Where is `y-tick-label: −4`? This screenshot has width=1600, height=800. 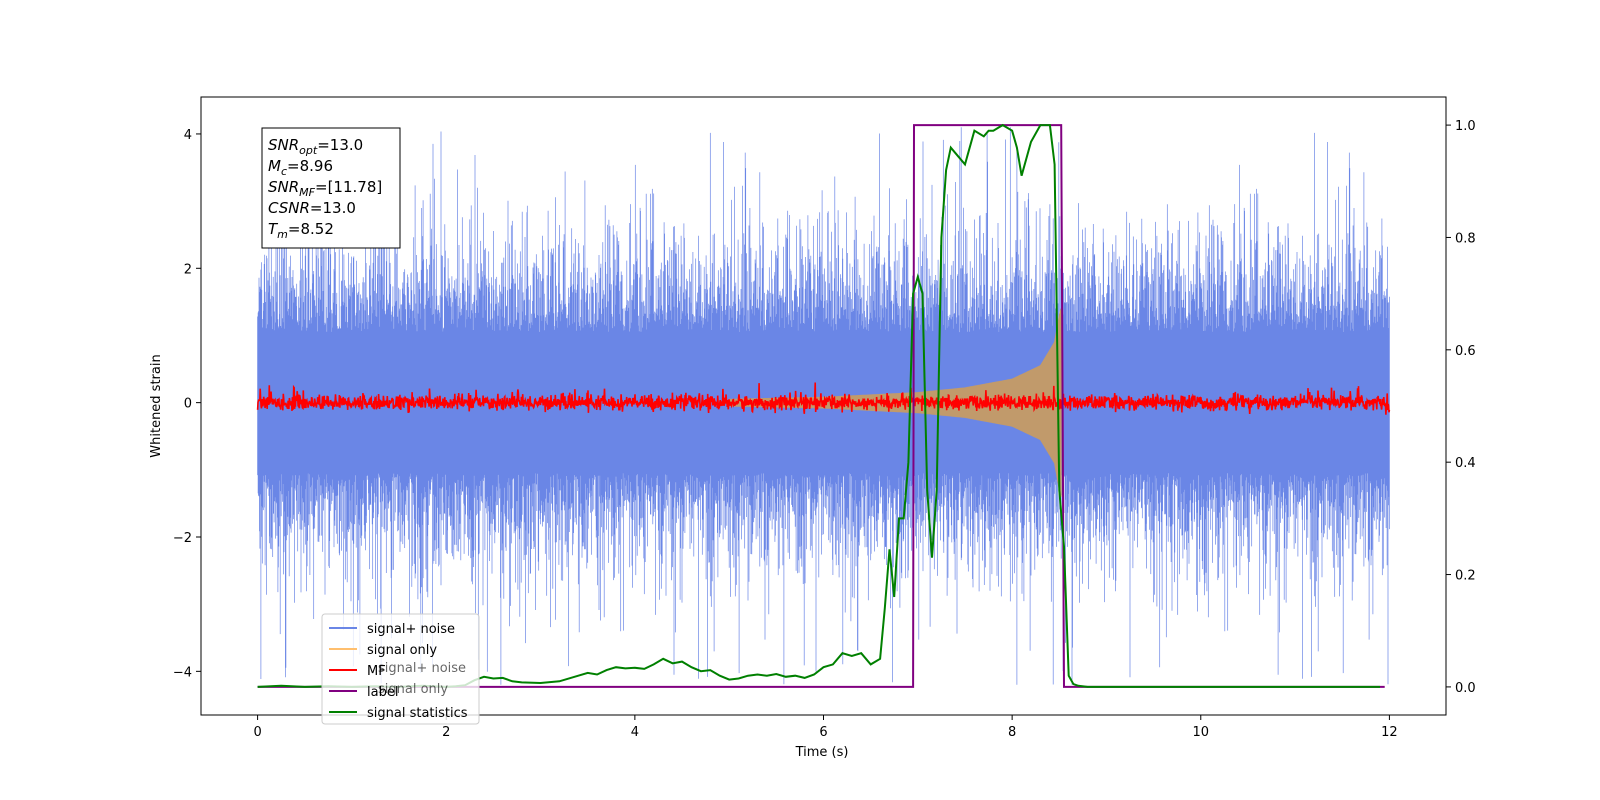 y-tick-label: −4 is located at coordinates (182, 672).